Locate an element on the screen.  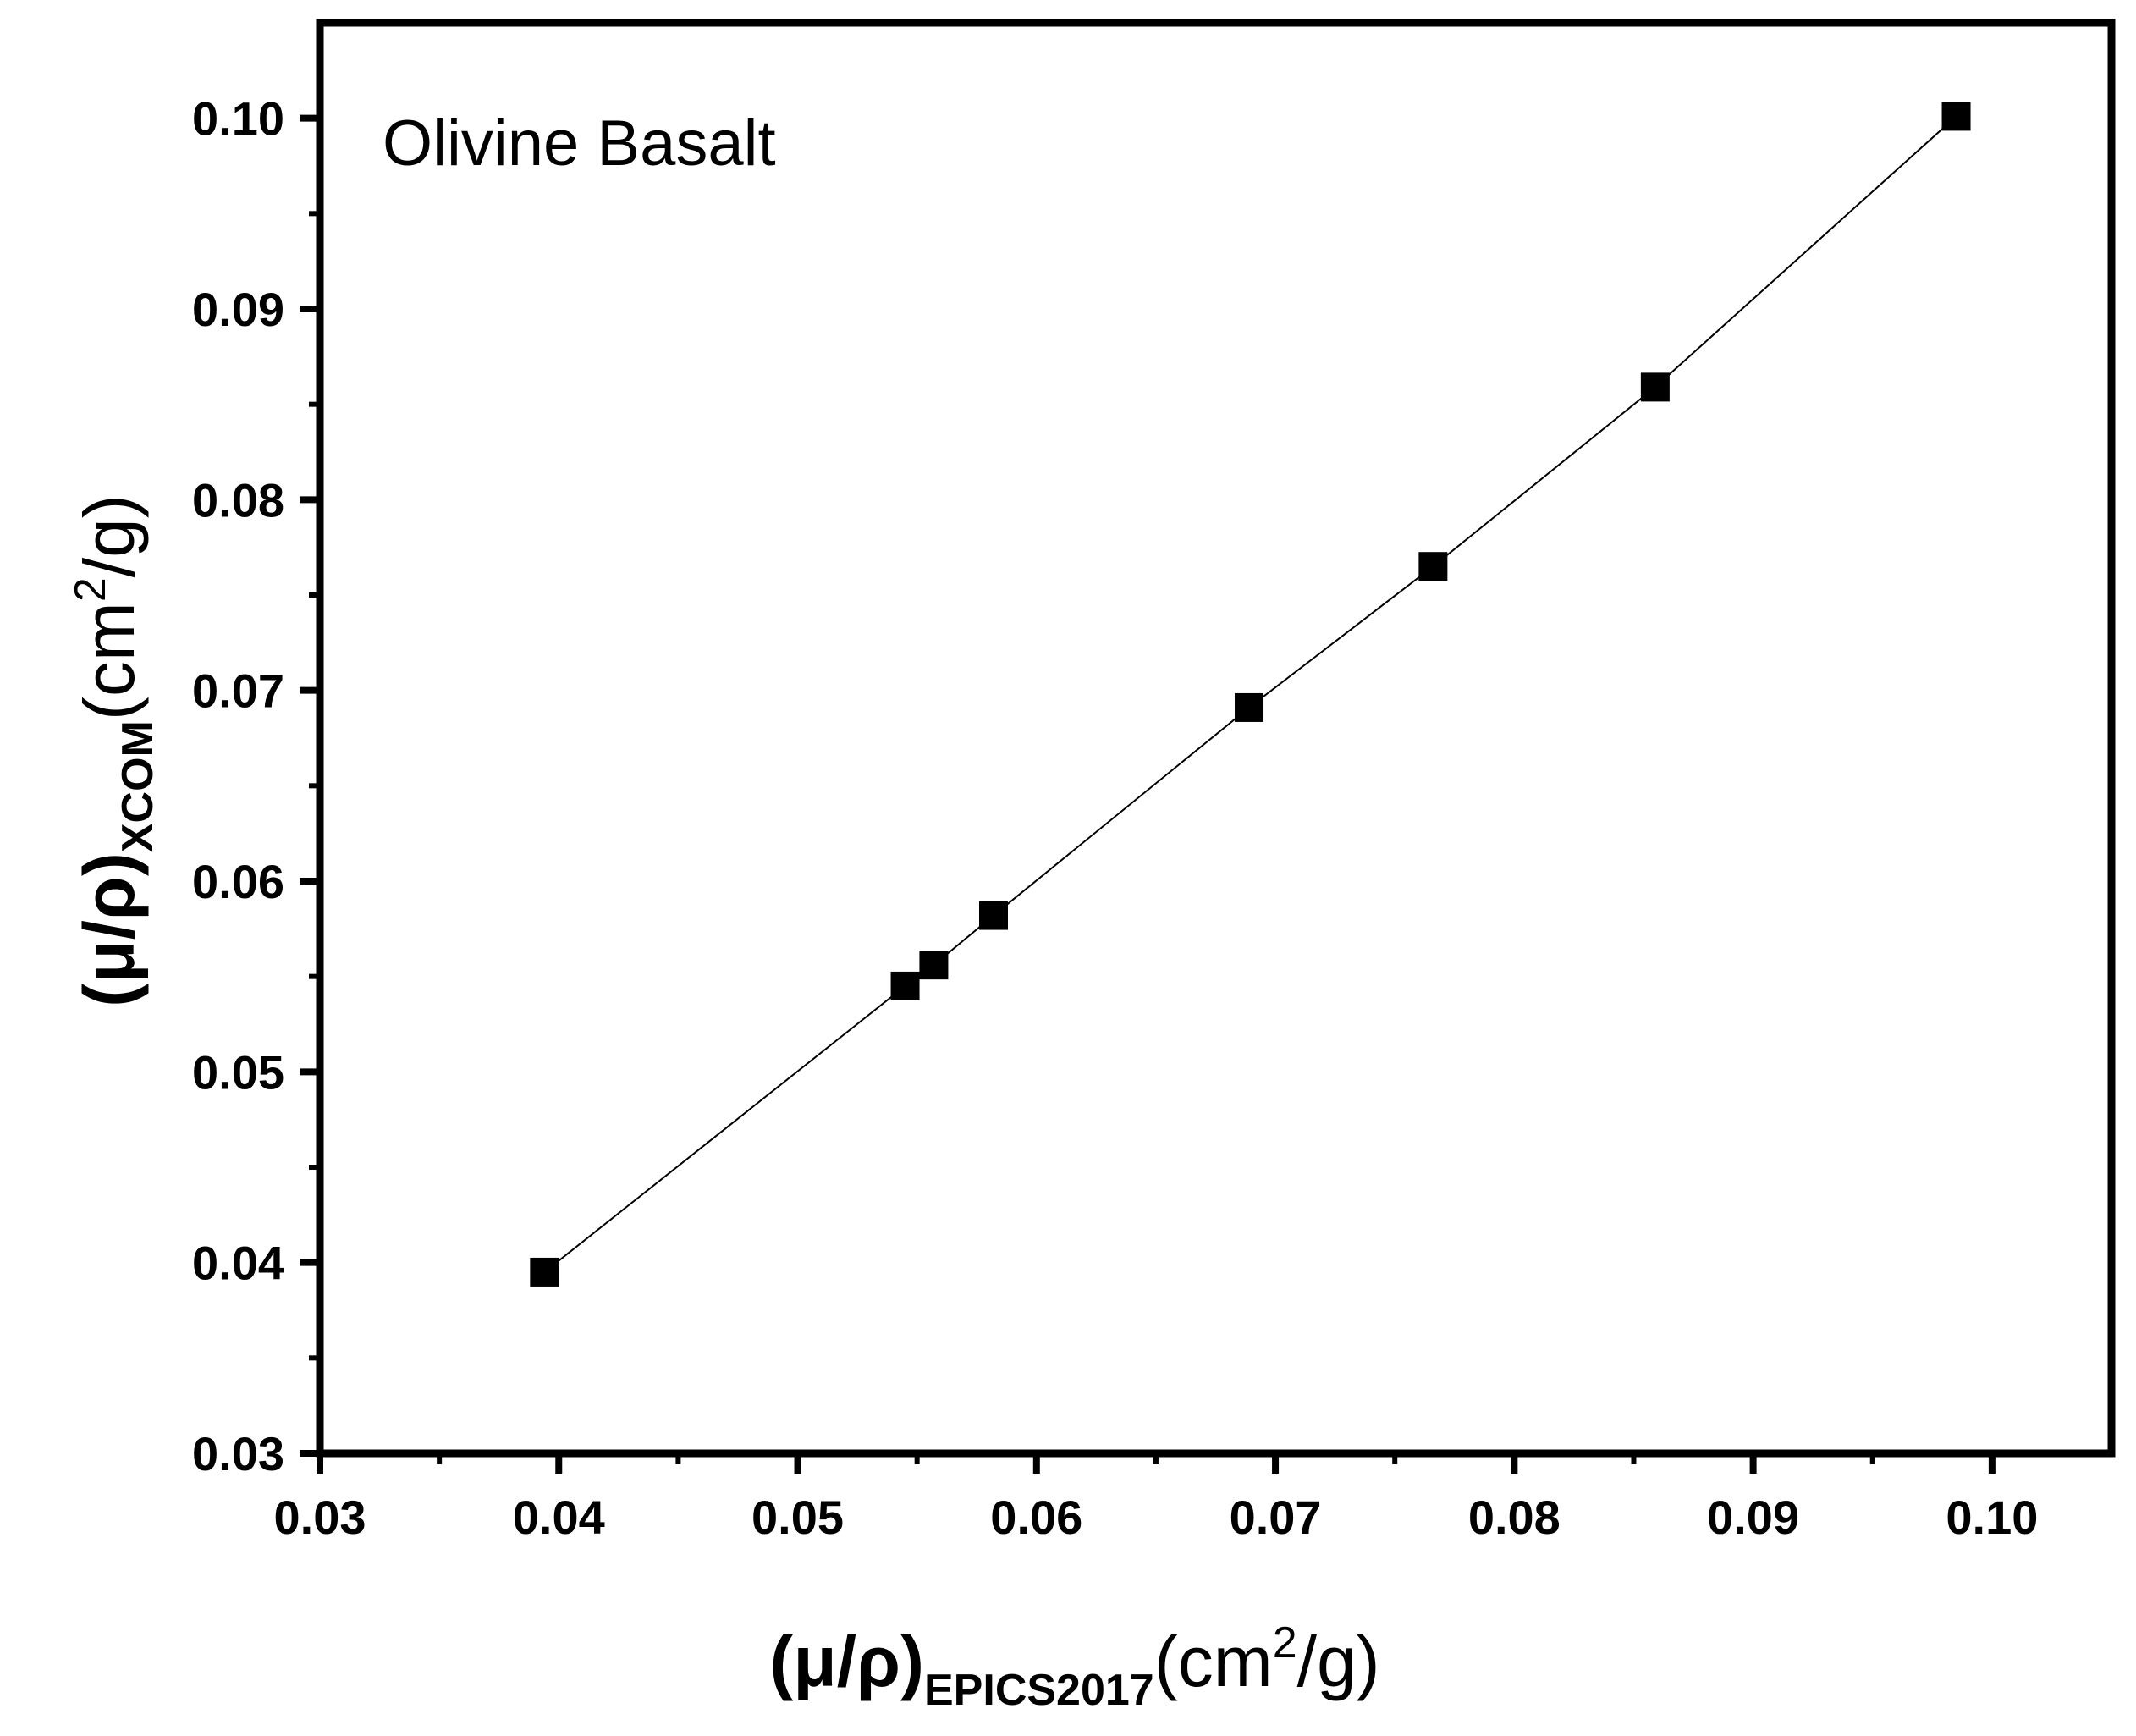
x-tick-label: 0.03 is located at coordinates (320, 1517).